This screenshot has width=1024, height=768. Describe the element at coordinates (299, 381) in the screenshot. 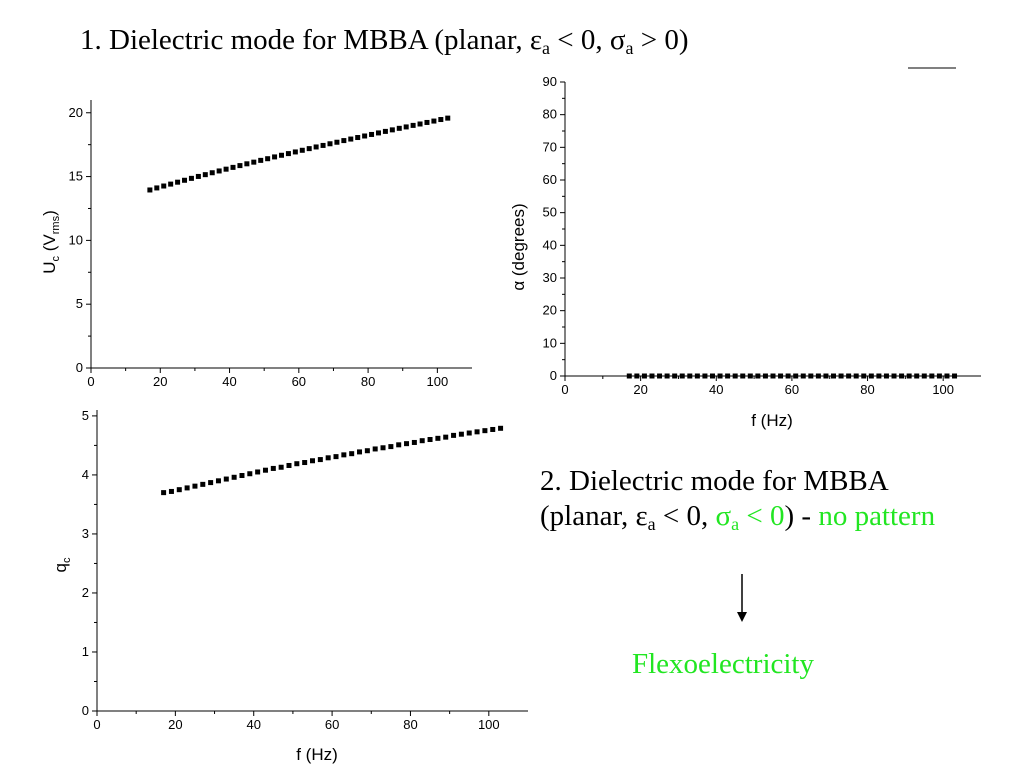

I see `uc-x-tick-label: 60` at that location.